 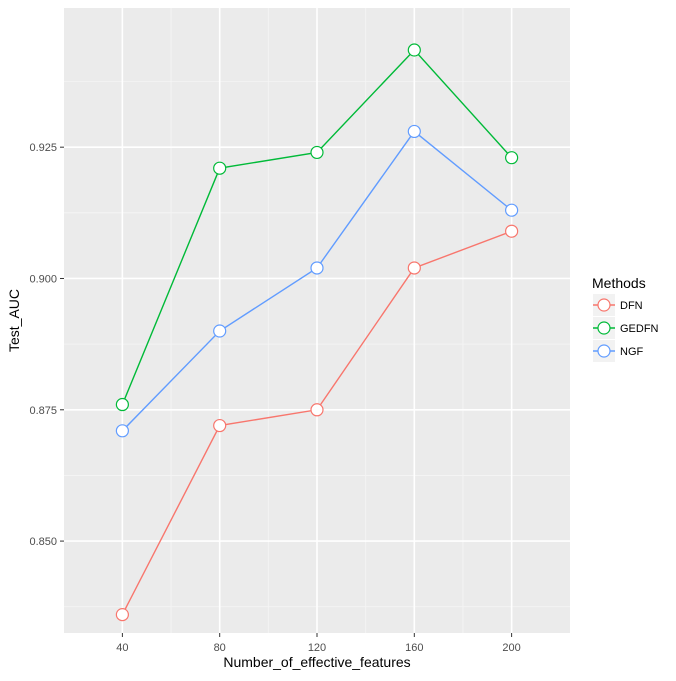 I want to click on y-tick-label: 0.900, so click(x=43, y=279).